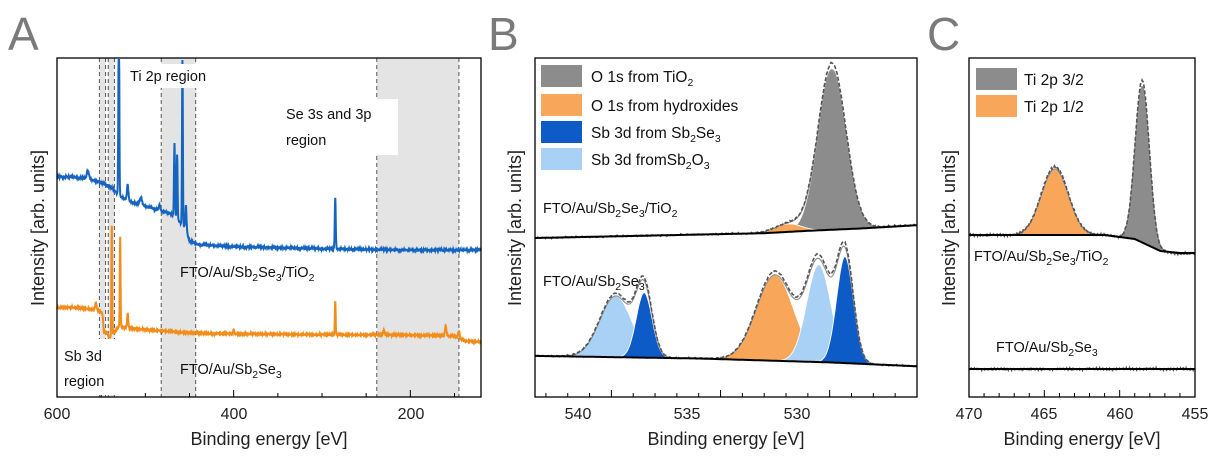 The width and height of the screenshot is (1211, 458). Describe the element at coordinates (269, 285) in the screenshot. I see `spectrum-line-sb2se3` at that location.